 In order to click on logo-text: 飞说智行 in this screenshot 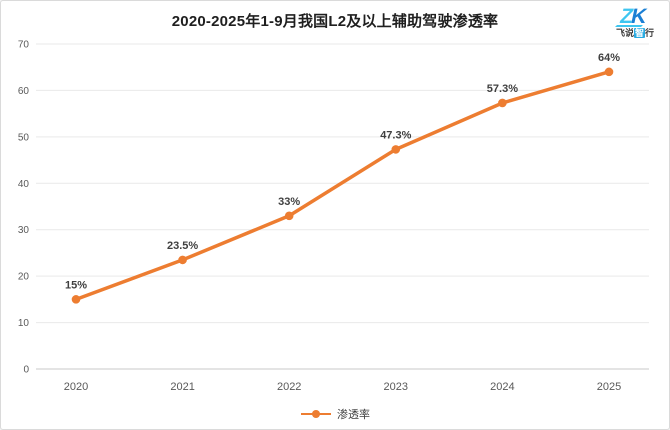, I will do `click(635, 33)`.